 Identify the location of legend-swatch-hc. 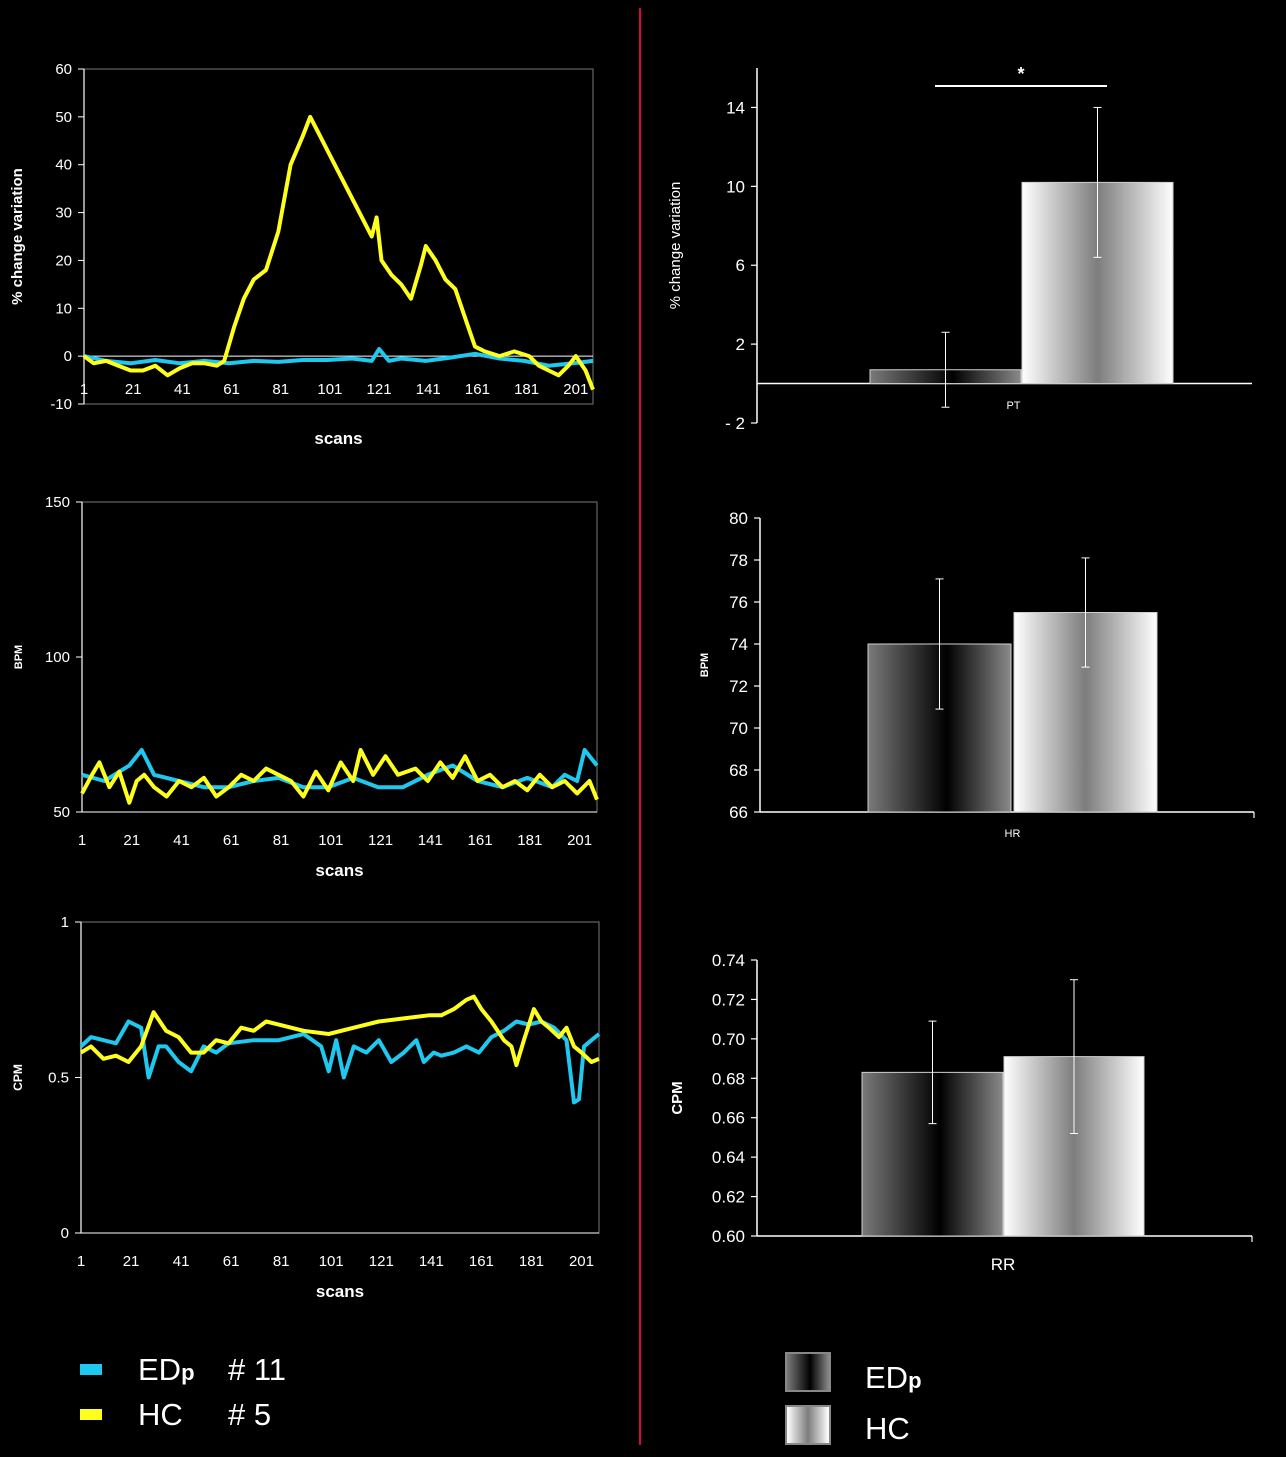
(91, 1414).